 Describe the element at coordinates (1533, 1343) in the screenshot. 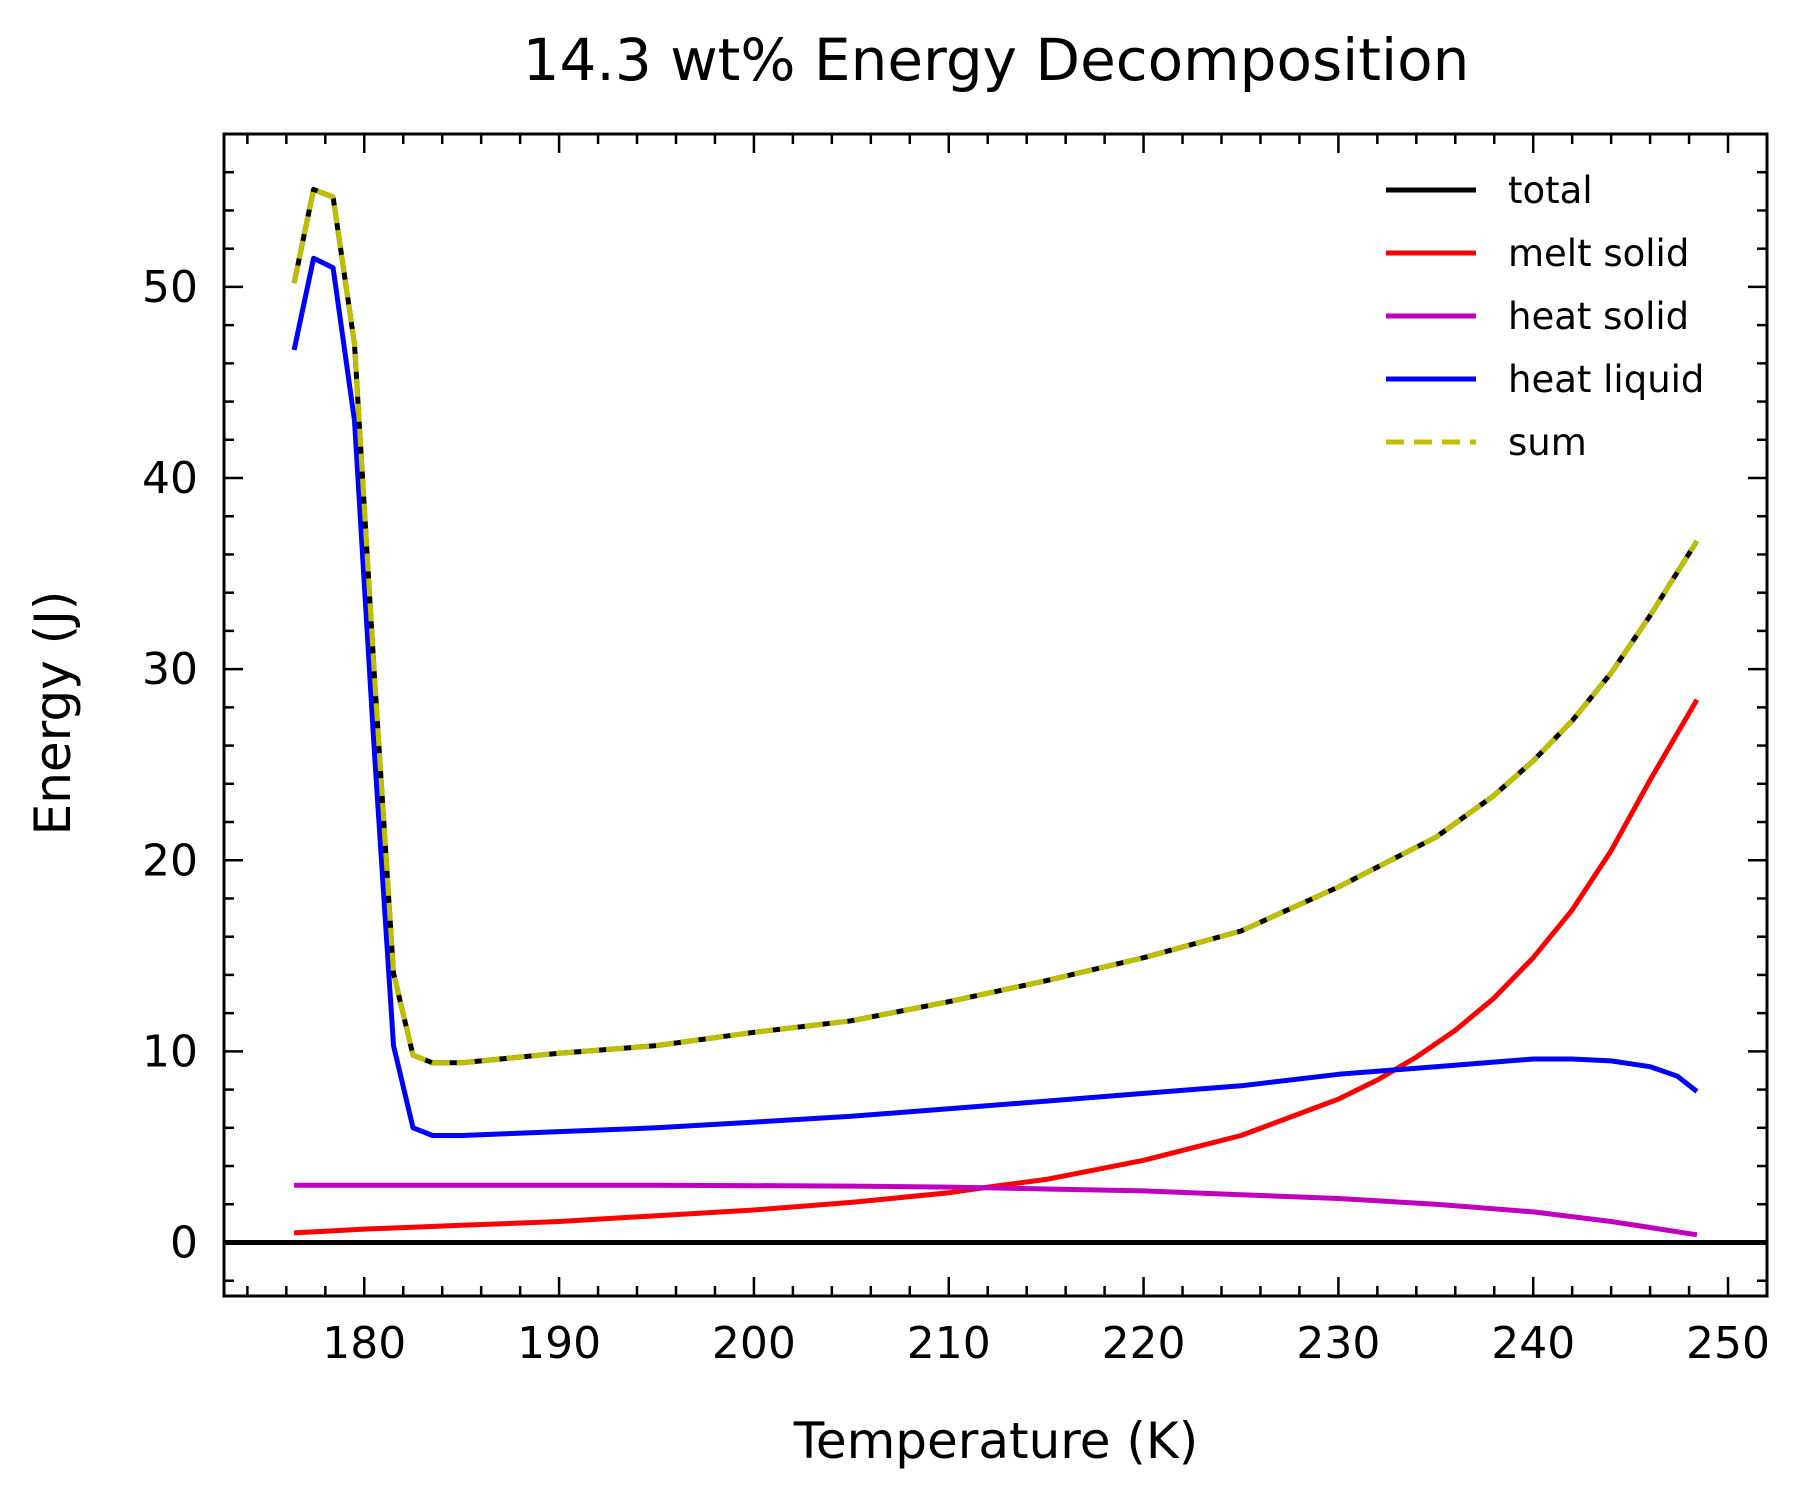

I see `x-tick-label: 240` at that location.